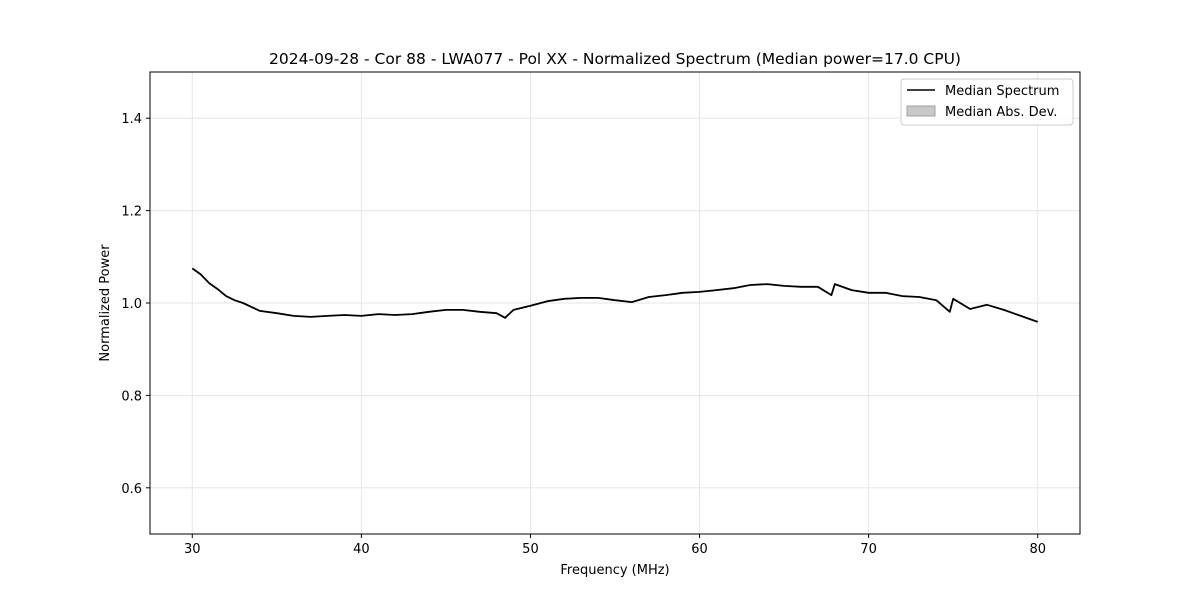 This screenshot has width=1200, height=605. Describe the element at coordinates (131, 489) in the screenshot. I see `y-tick-label: 0.6` at that location.